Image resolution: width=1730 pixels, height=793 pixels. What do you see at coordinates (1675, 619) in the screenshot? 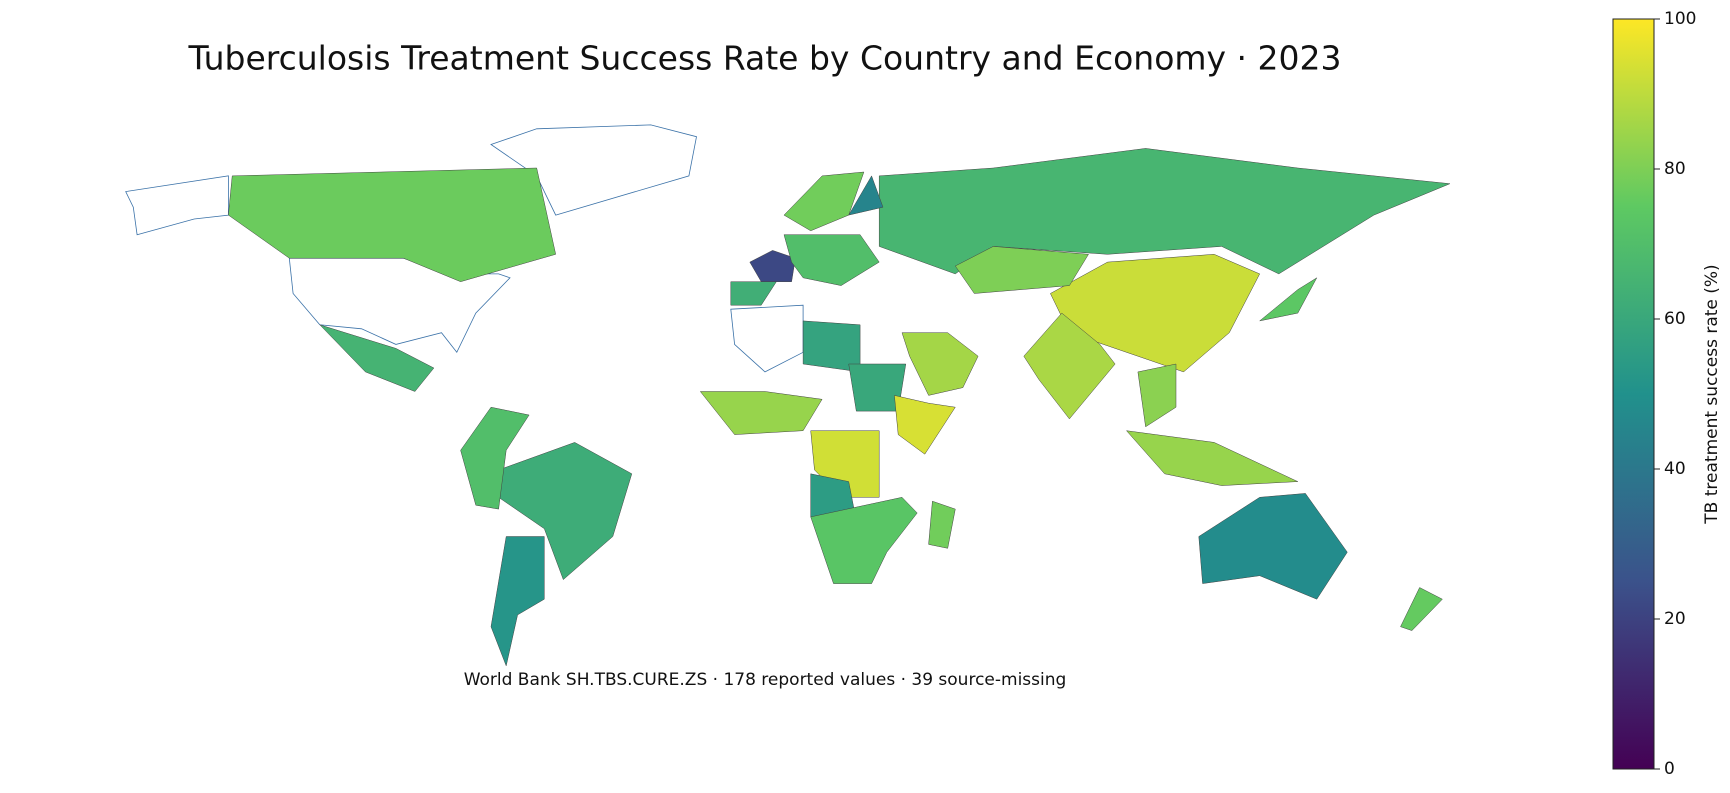
I see `colorbar-tick-label: 20` at bounding box center [1675, 619].